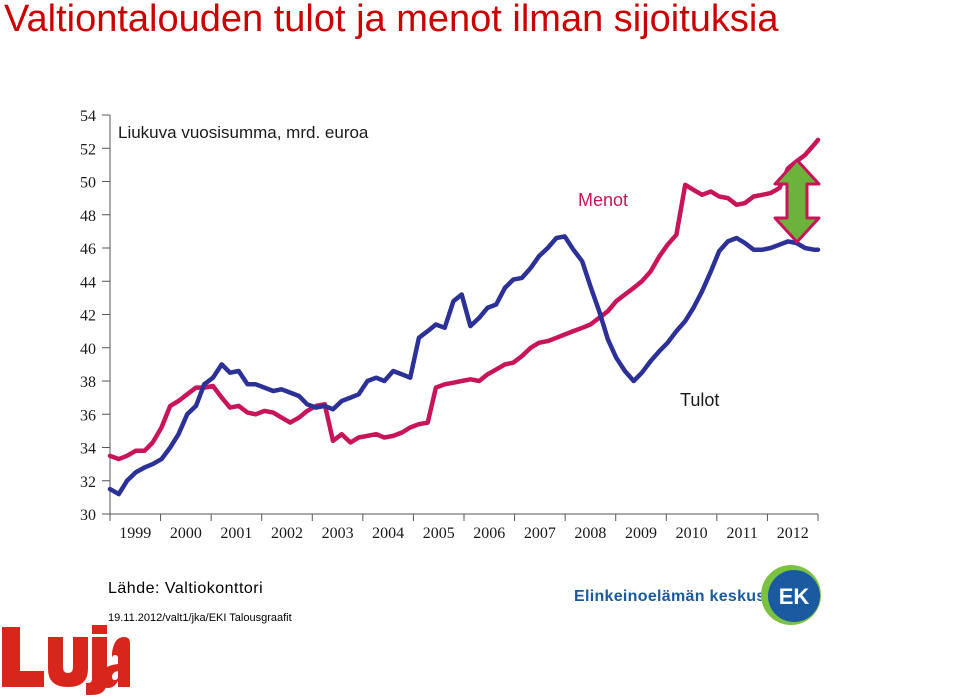  What do you see at coordinates (243, 132) in the screenshot?
I see `chart-subtitle: Liukuva vuosisumma, mrd. euroa` at bounding box center [243, 132].